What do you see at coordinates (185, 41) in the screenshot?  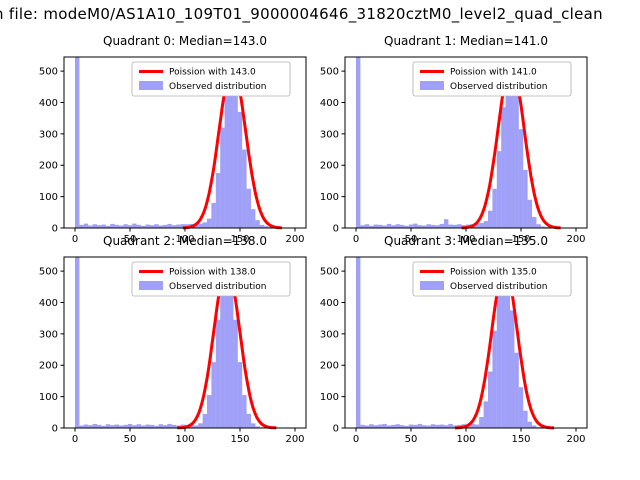 I see `subplot-title-quadrant-0: Quadrant 0: Median=143.0` at bounding box center [185, 41].